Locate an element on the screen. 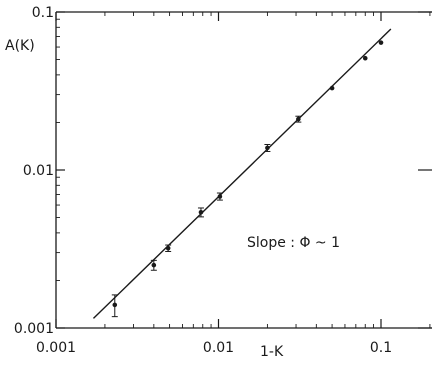  y-axis-label: A(K) is located at coordinates (20, 46).